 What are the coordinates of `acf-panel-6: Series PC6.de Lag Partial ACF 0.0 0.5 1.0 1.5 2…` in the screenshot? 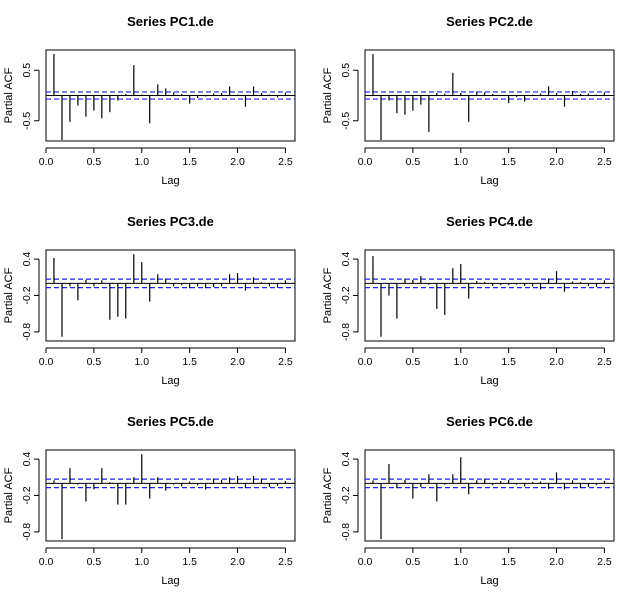 It's located at (468, 500).